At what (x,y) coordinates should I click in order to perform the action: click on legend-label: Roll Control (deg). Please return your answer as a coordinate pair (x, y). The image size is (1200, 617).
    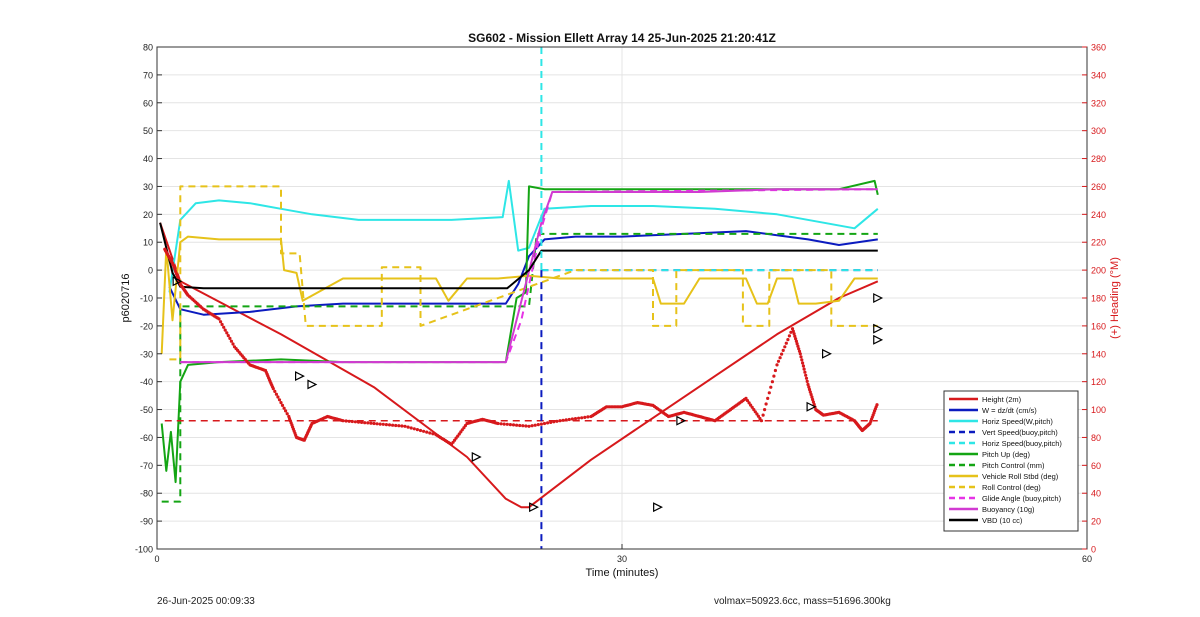
    Looking at the image, I should click on (1011, 487).